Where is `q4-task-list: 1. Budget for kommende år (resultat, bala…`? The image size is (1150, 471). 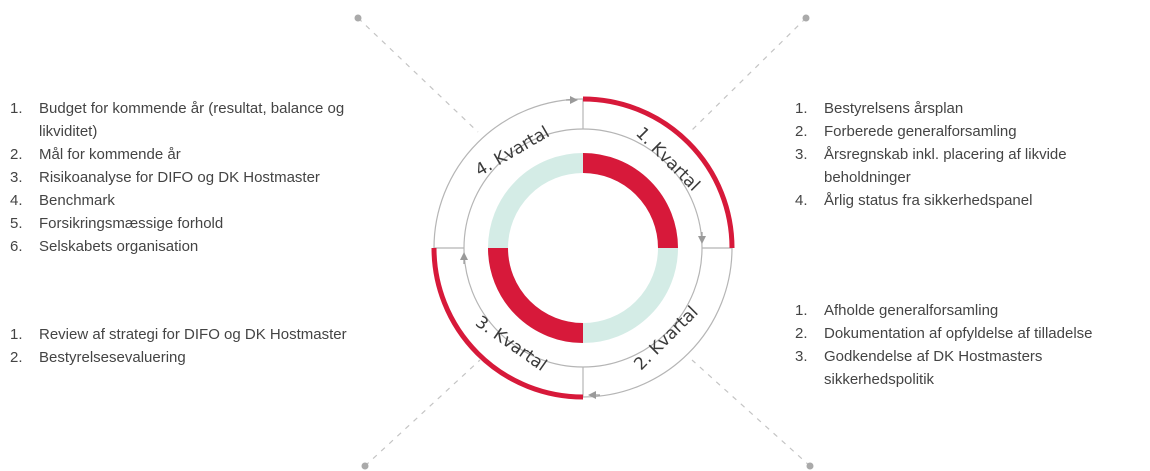
q4-task-list: 1. Budget for kommende år (resultat, bala… is located at coordinates (200, 177).